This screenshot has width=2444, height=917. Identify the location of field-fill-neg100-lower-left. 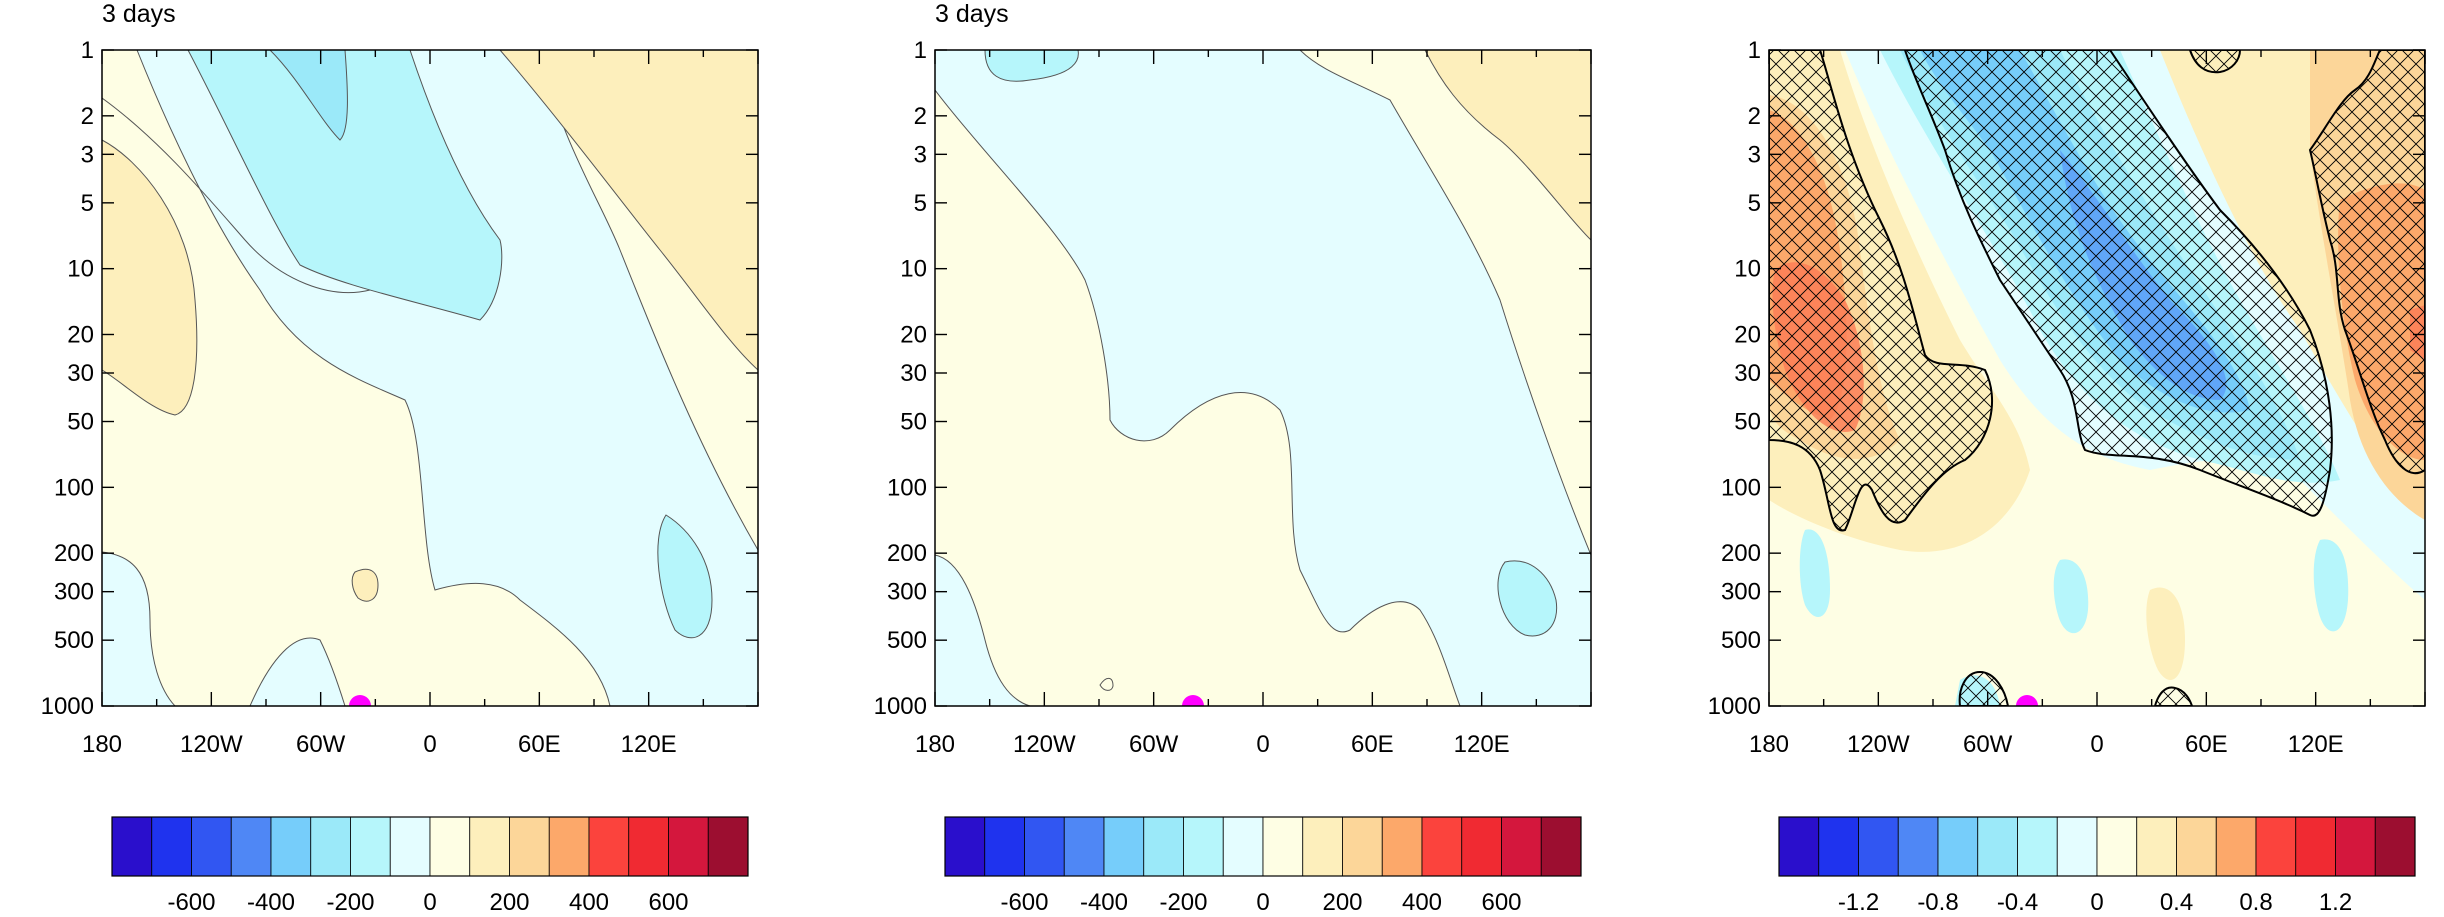
(139, 628).